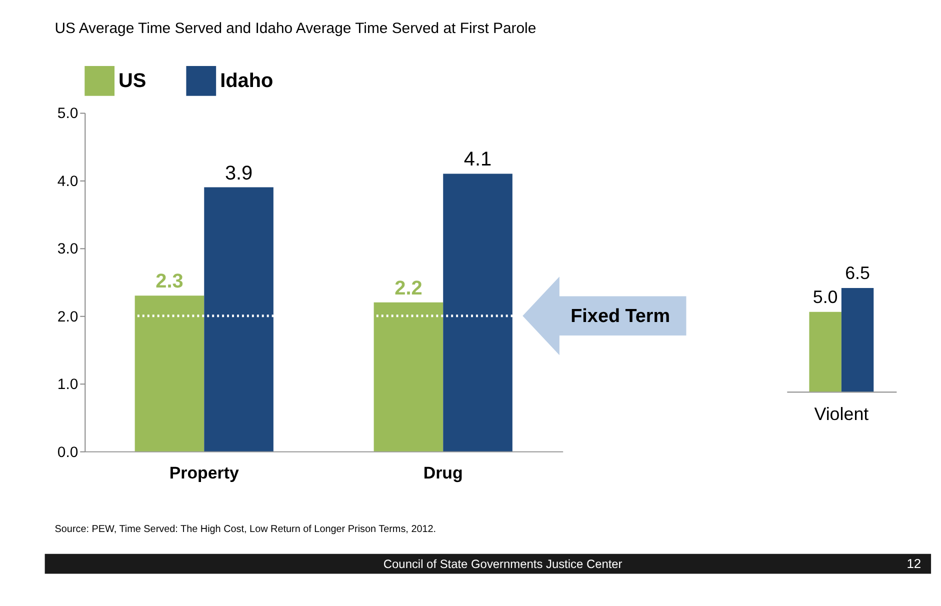 This screenshot has height=606, width=941. I want to click on x-tick-label: Property, so click(204, 473).